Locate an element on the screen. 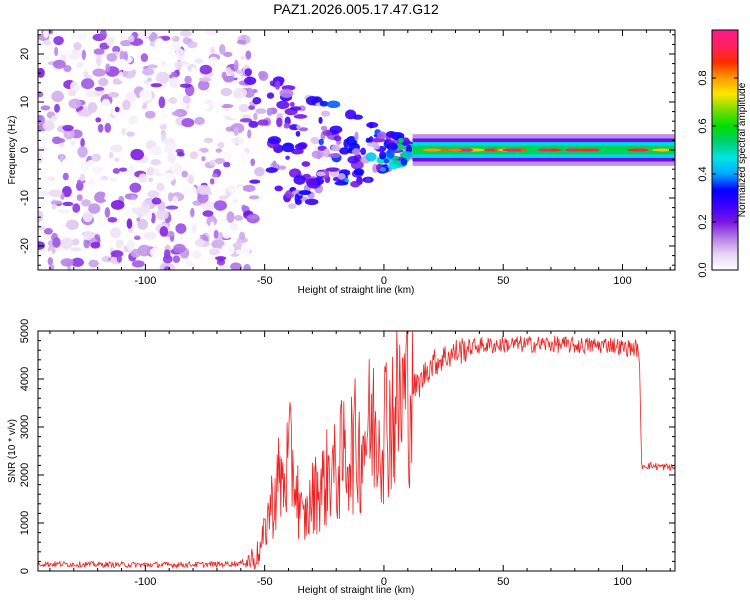  spectrogram-x-tick-label: -100 is located at coordinates (145, 281).